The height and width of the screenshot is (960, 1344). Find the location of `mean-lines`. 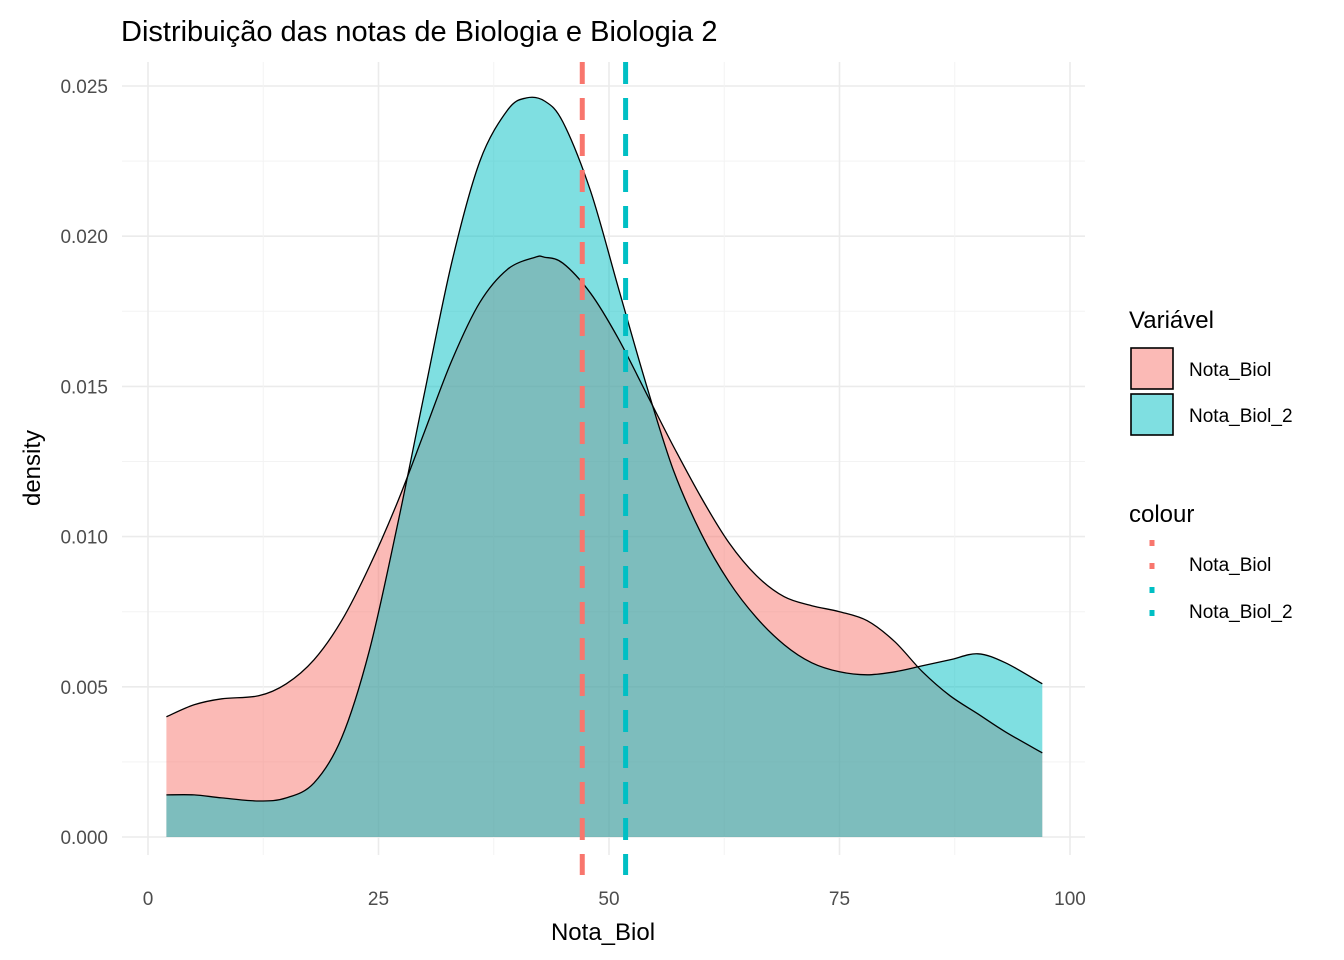

mean-lines is located at coordinates (604, 468).